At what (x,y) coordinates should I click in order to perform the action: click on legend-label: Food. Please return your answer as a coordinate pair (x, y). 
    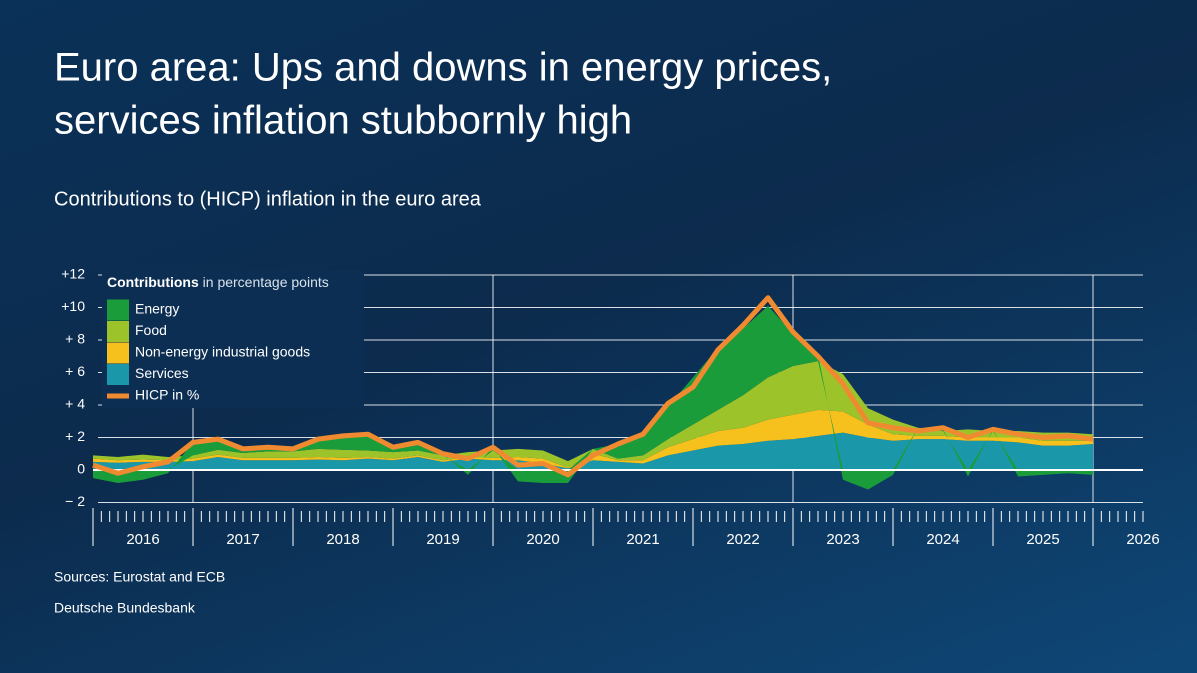
    Looking at the image, I should click on (151, 330).